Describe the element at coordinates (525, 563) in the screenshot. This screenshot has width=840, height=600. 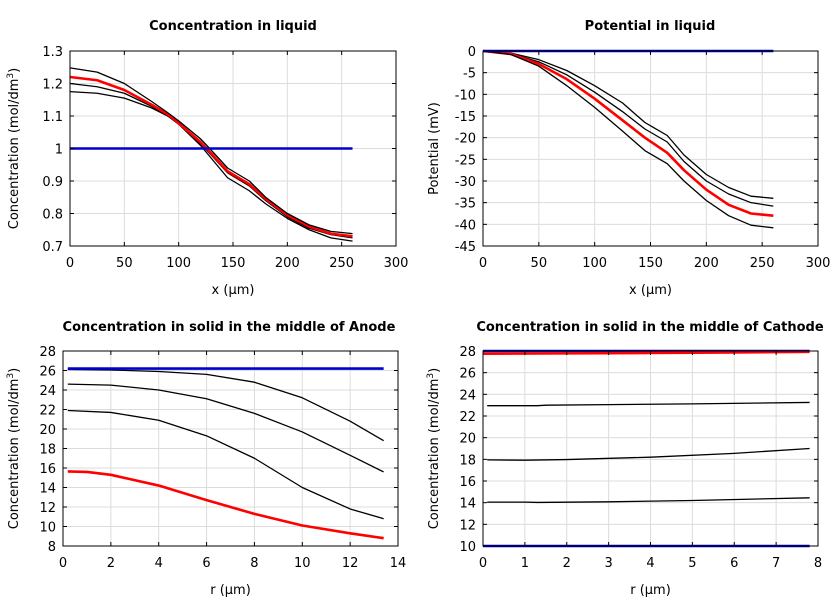
I see `x-tick-label: 1` at that location.